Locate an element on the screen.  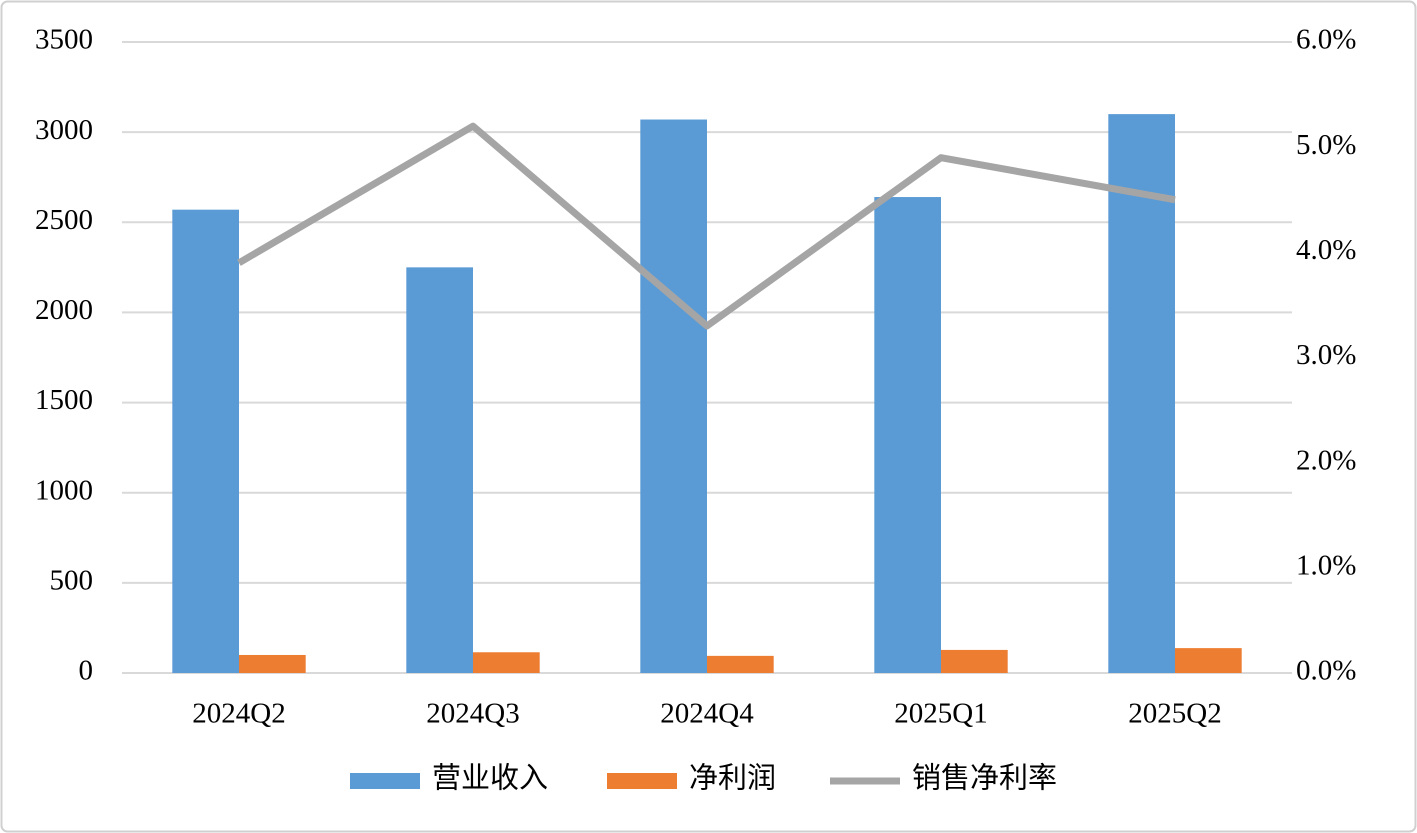
y-tick-label: 500 is located at coordinates (72, 581).